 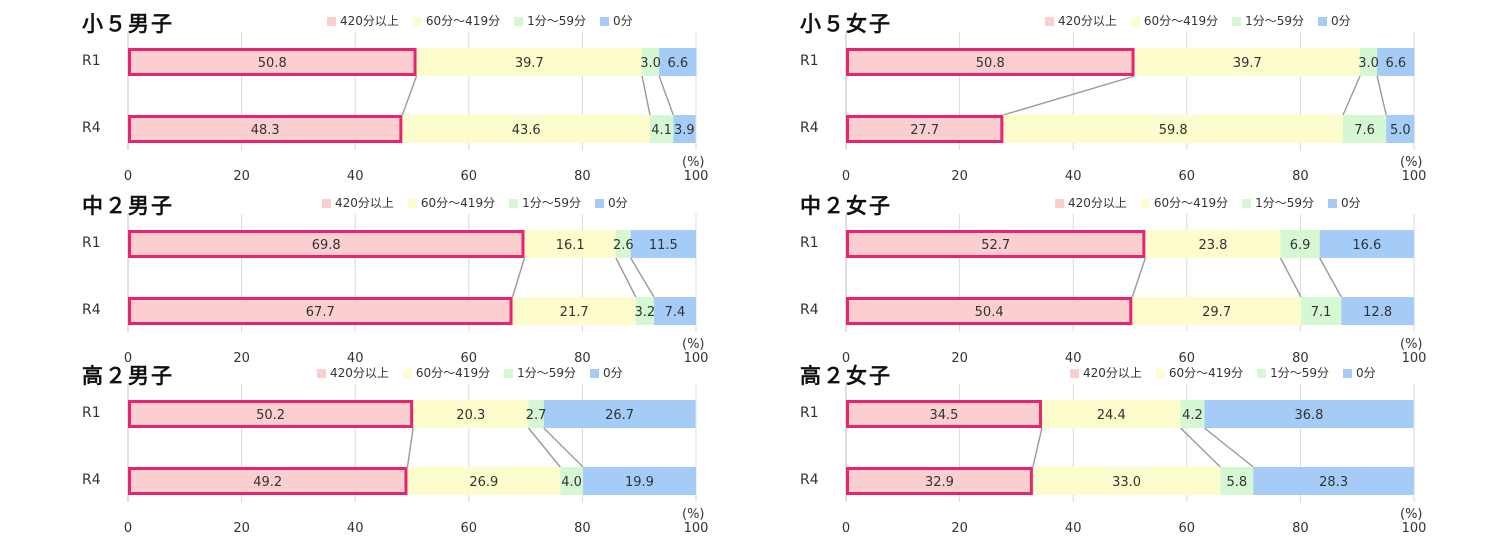 I want to click on chart-title: 小５女子, so click(x=846, y=24).